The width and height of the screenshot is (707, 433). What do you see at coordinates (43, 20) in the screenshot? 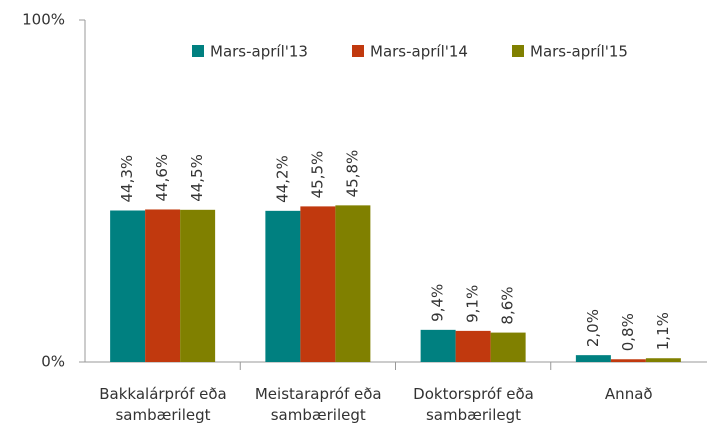
I see `y-tick-label: 100%` at bounding box center [43, 20].